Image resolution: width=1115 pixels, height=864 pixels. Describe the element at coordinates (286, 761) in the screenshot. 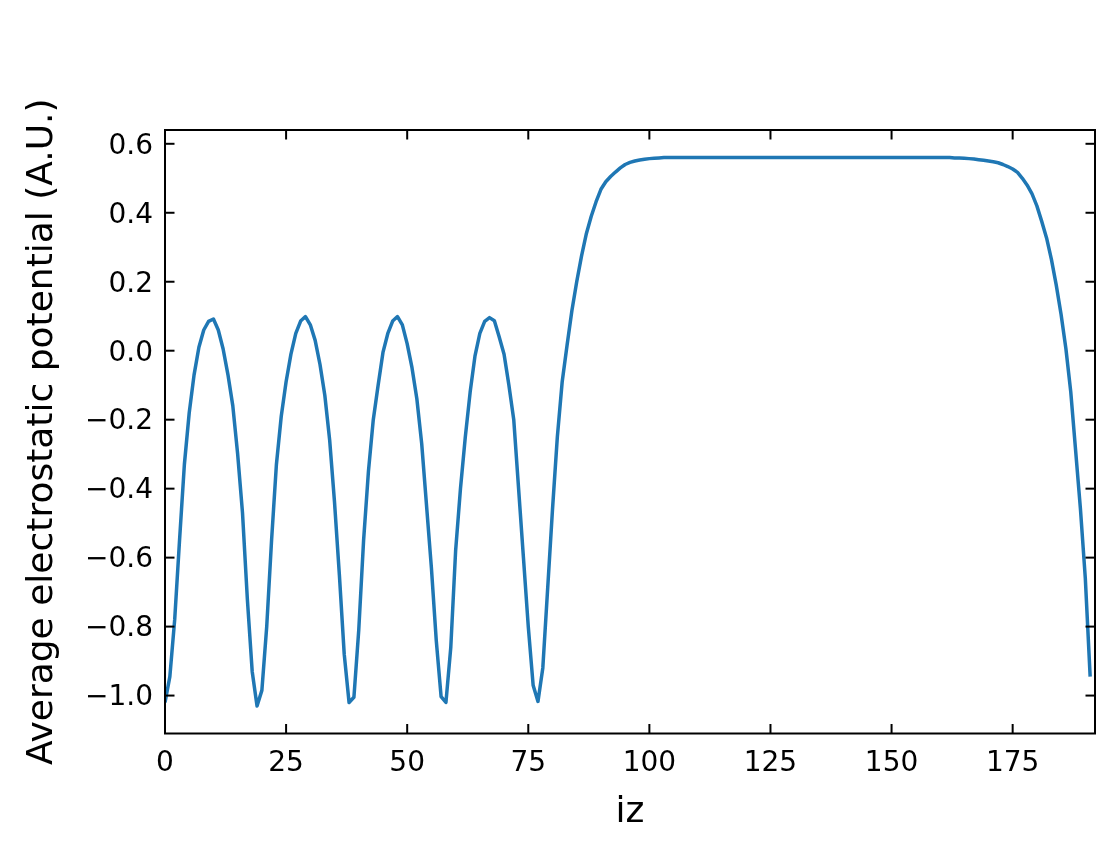

I see `x-tick-label: 25` at that location.